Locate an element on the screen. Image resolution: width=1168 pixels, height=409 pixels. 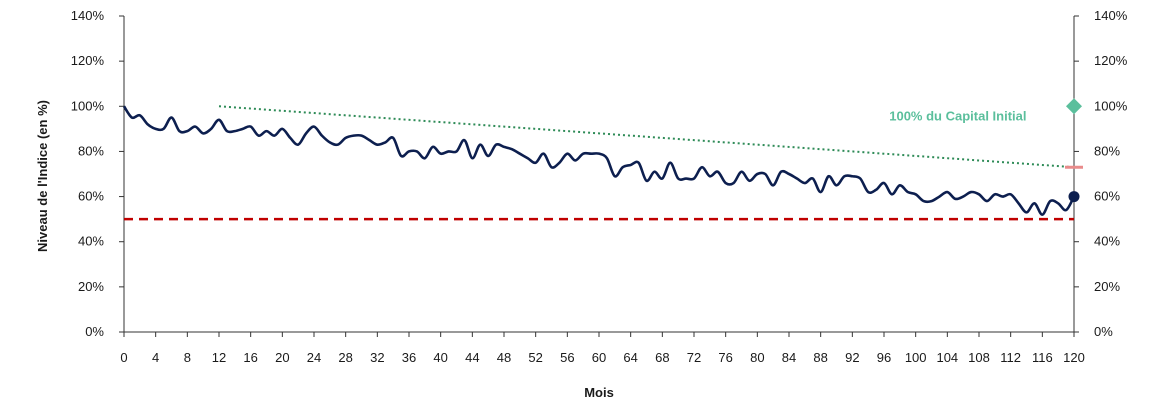
x-tick-label: 56 is located at coordinates (567, 357).